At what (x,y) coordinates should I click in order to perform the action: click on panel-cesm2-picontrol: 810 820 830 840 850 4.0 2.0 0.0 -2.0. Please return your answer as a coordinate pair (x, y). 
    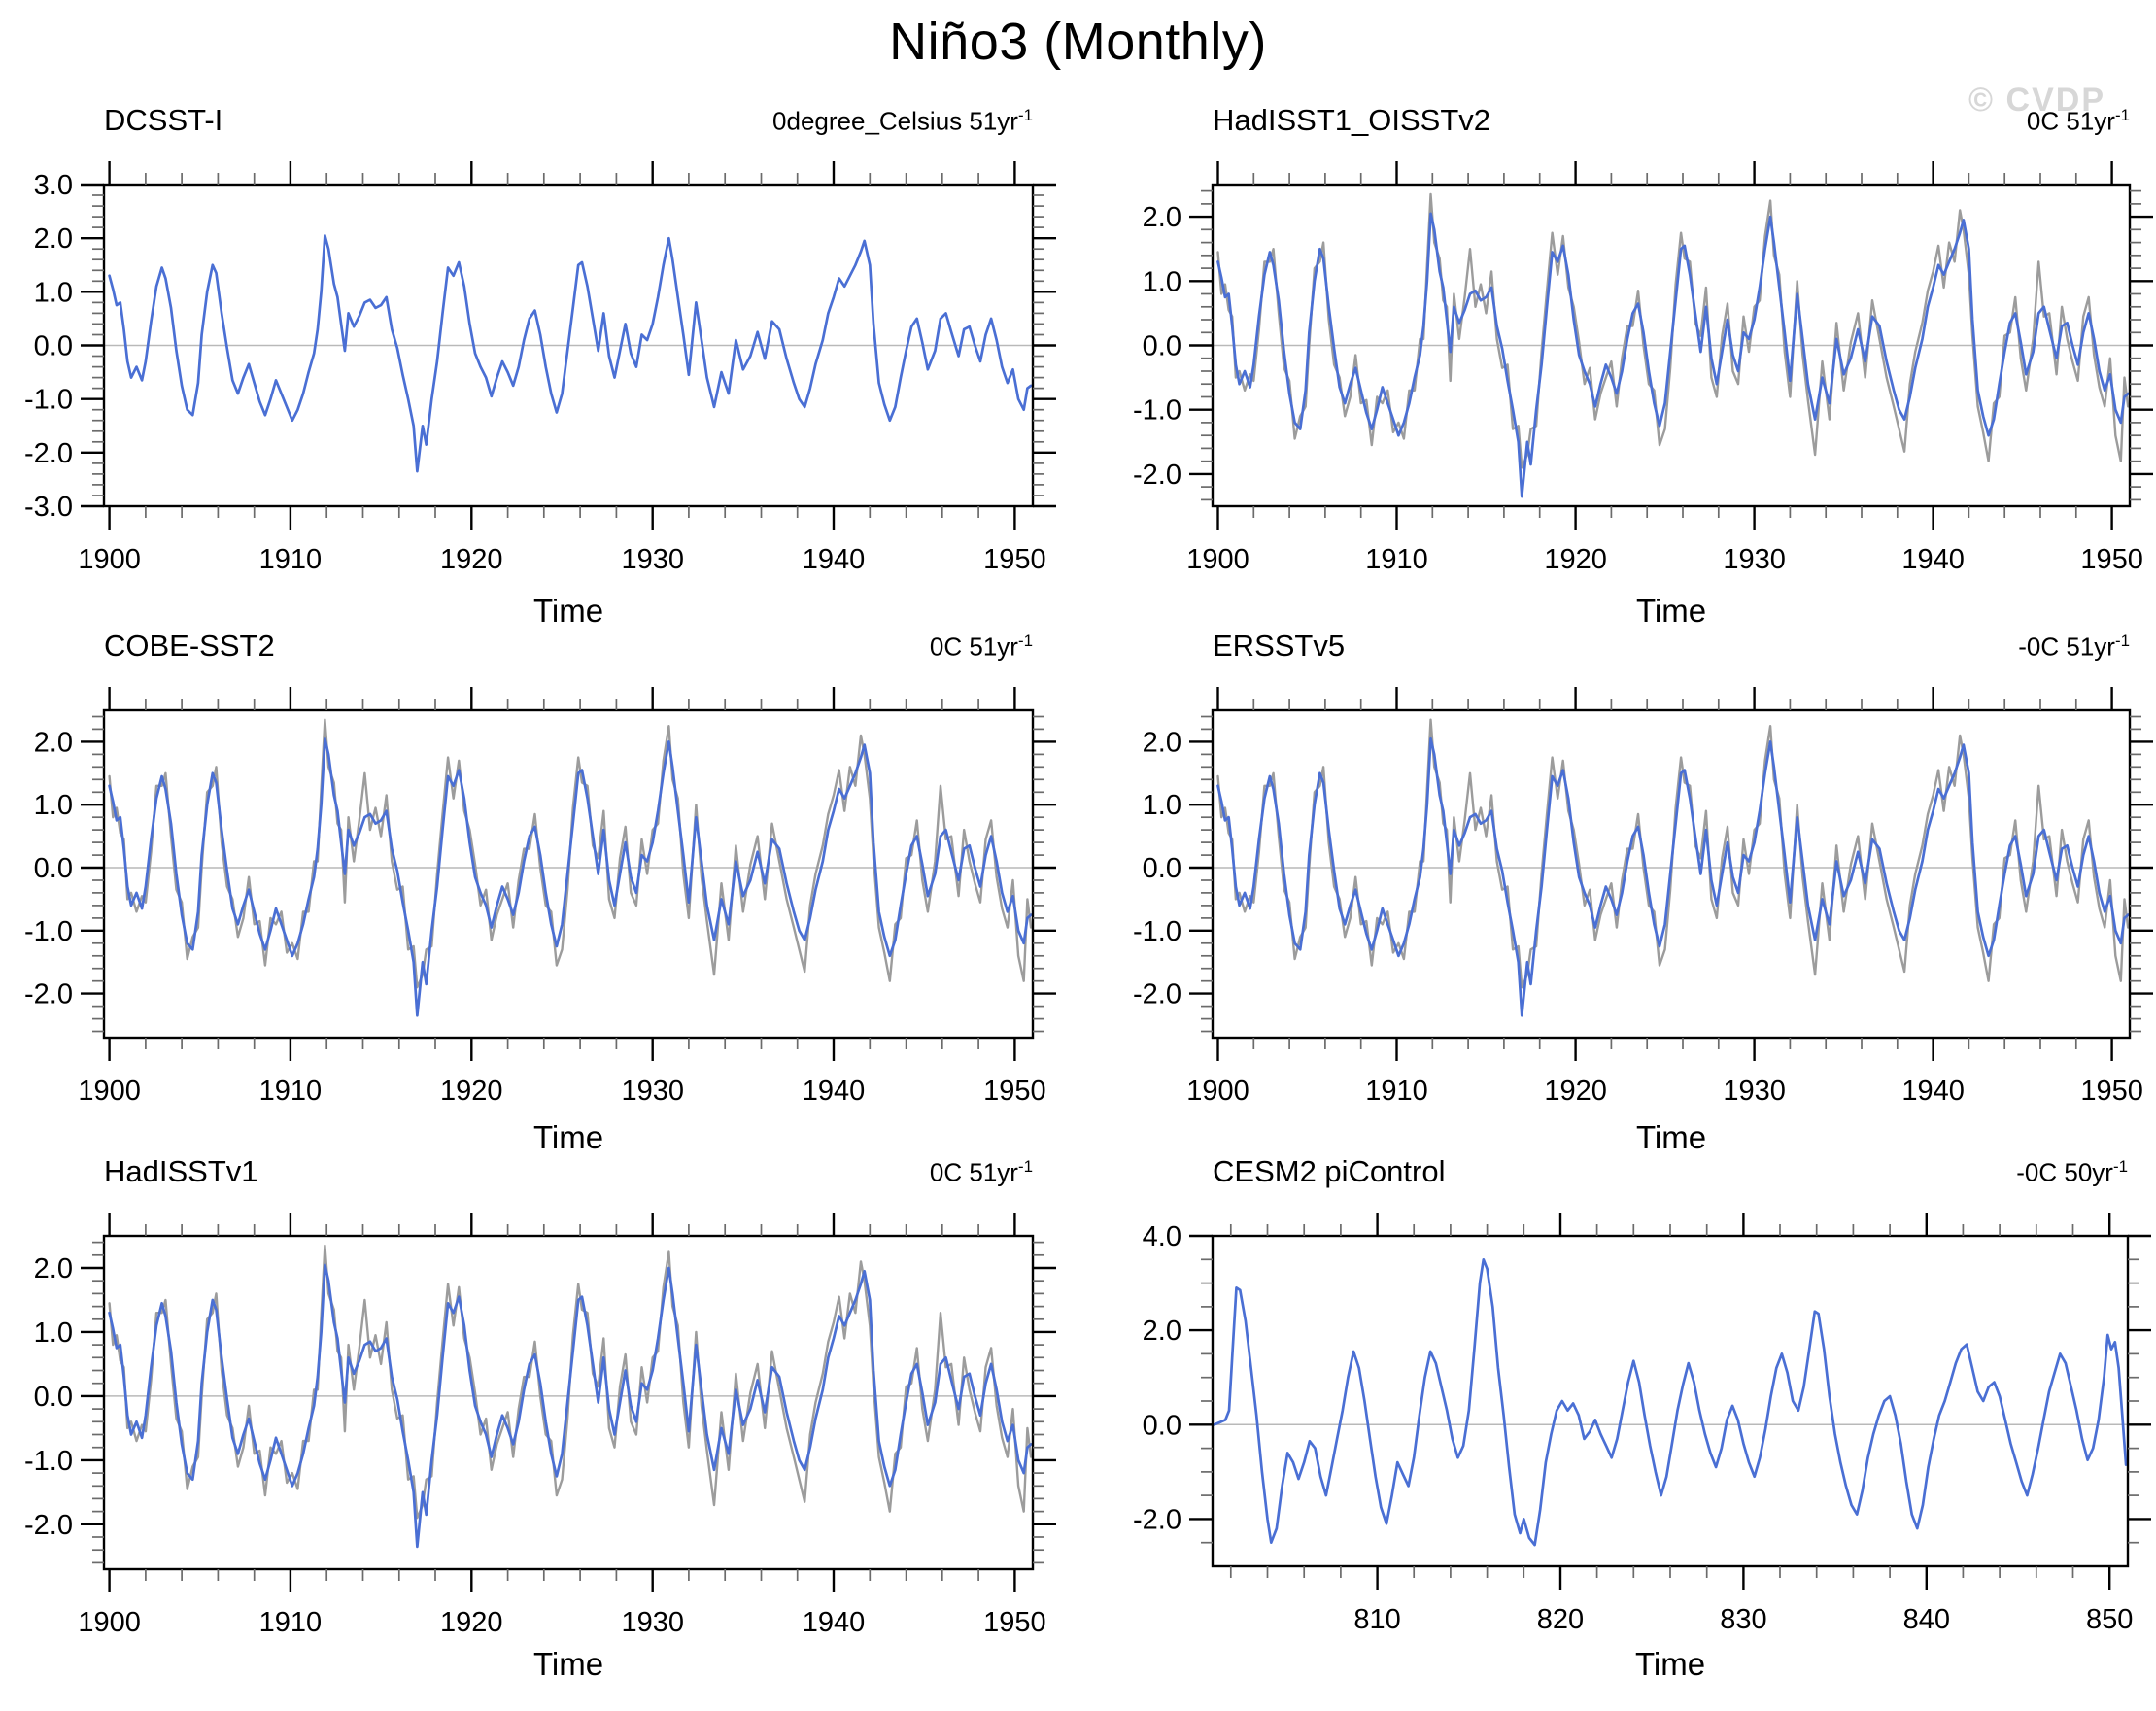
    Looking at the image, I should click on (1642, 1424).